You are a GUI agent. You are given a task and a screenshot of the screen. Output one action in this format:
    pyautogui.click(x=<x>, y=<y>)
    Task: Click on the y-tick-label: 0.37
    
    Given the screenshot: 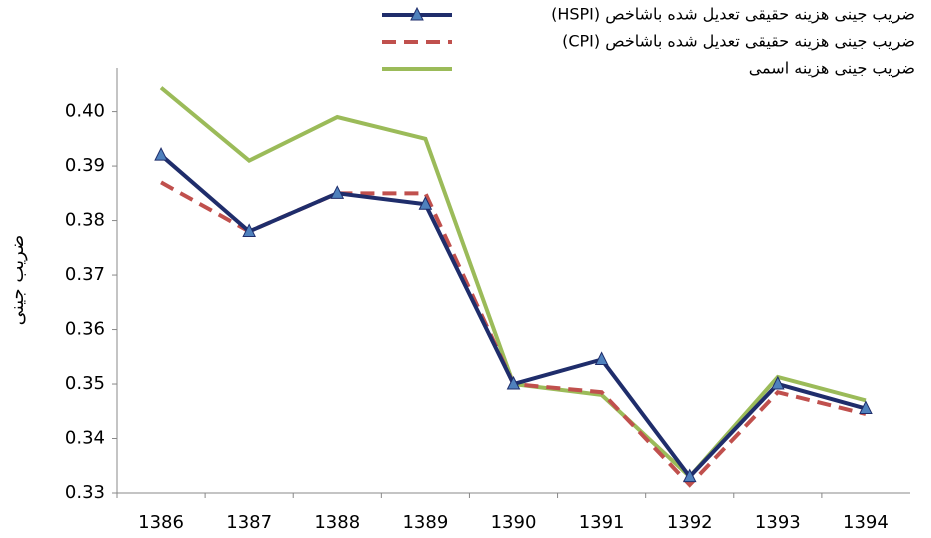 What is the action you would take?
    pyautogui.click(x=85, y=274)
    